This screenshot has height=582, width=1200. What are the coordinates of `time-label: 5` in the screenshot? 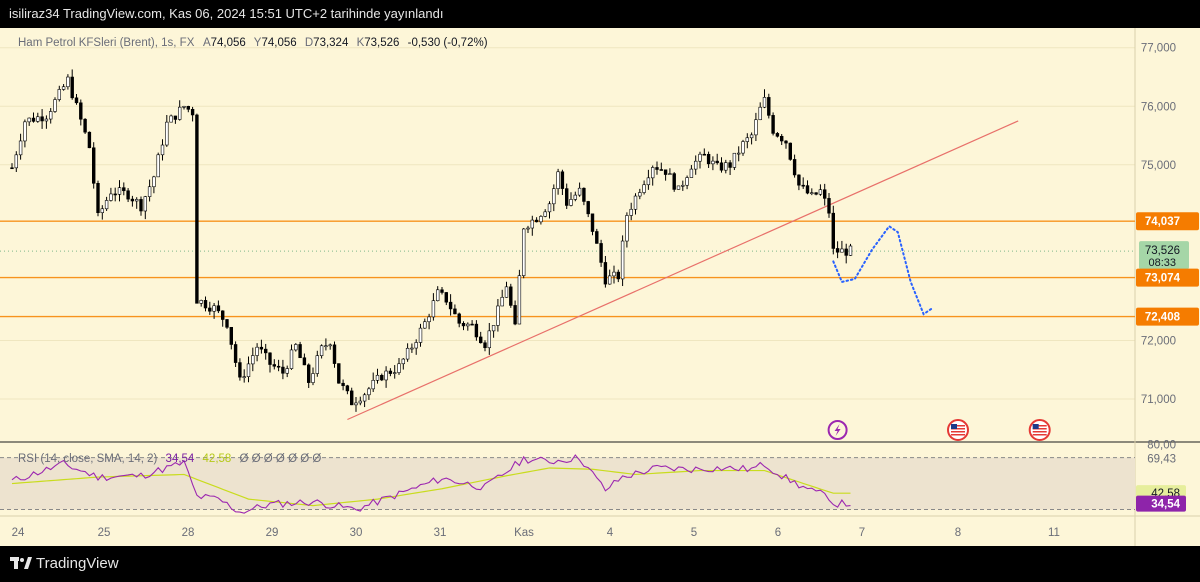 It's located at (694, 533).